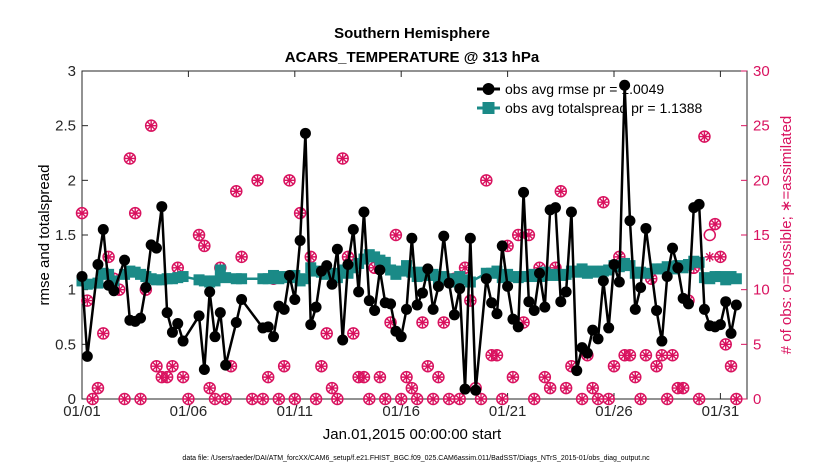 The width and height of the screenshot is (830, 470). Describe the element at coordinates (761, 126) in the screenshot. I see `y-tick-label-right: 25` at that location.